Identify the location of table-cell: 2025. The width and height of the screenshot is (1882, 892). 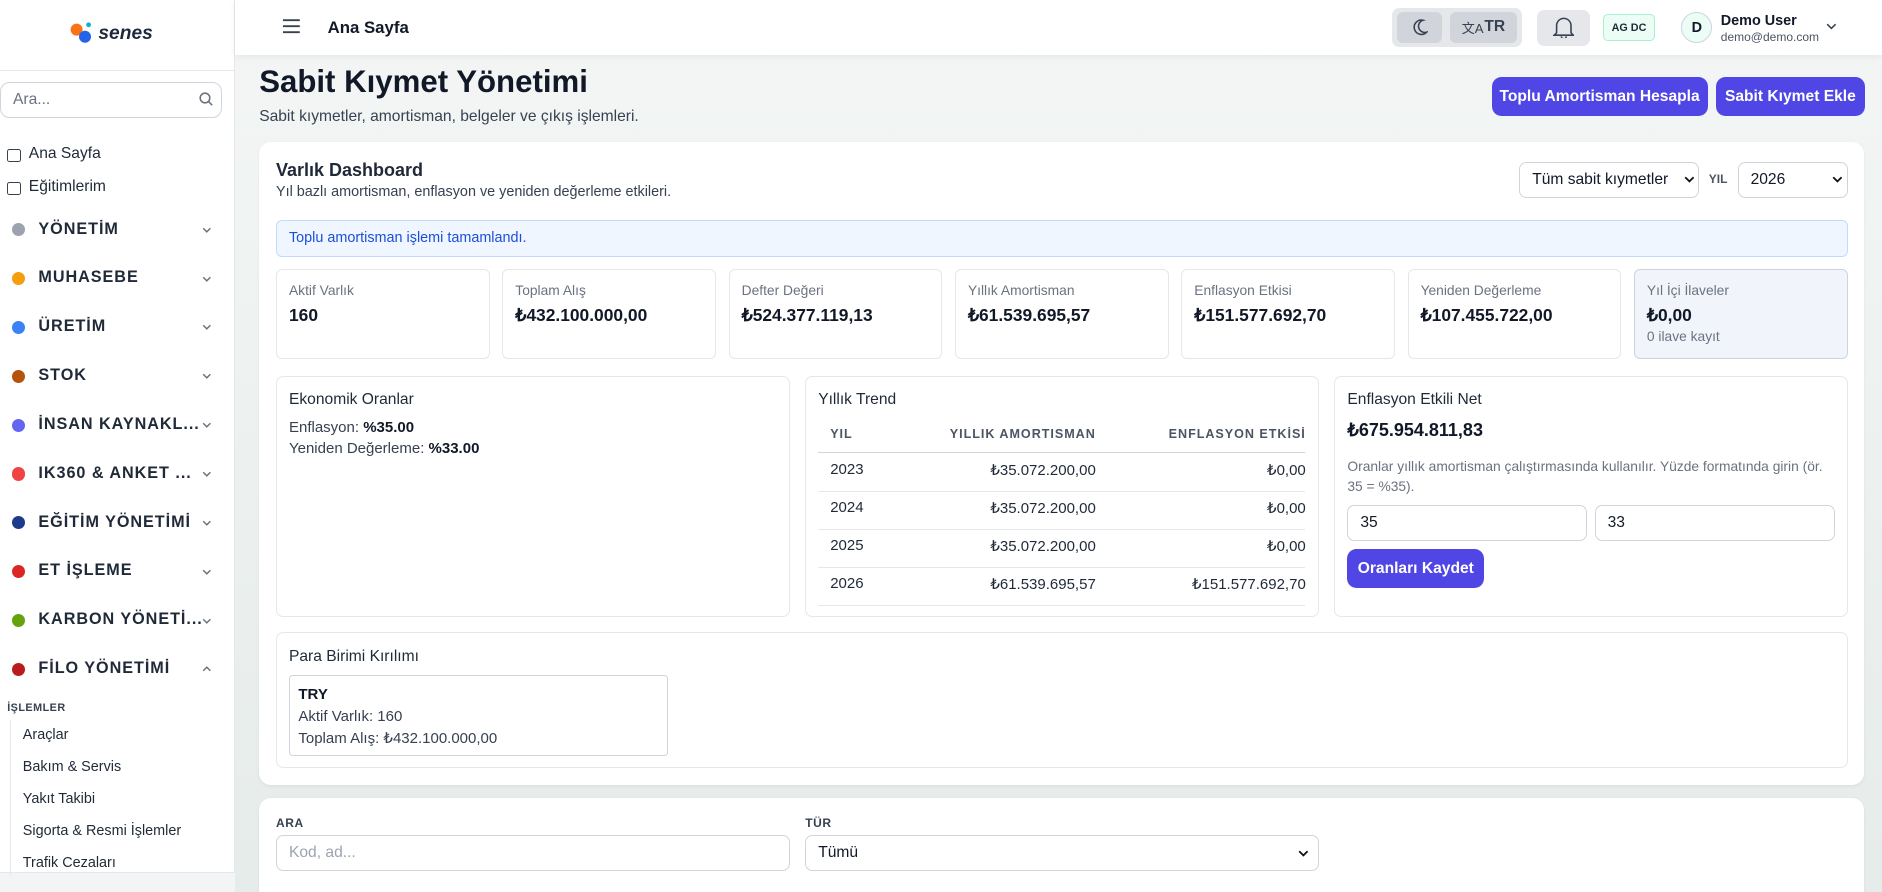
(847, 545).